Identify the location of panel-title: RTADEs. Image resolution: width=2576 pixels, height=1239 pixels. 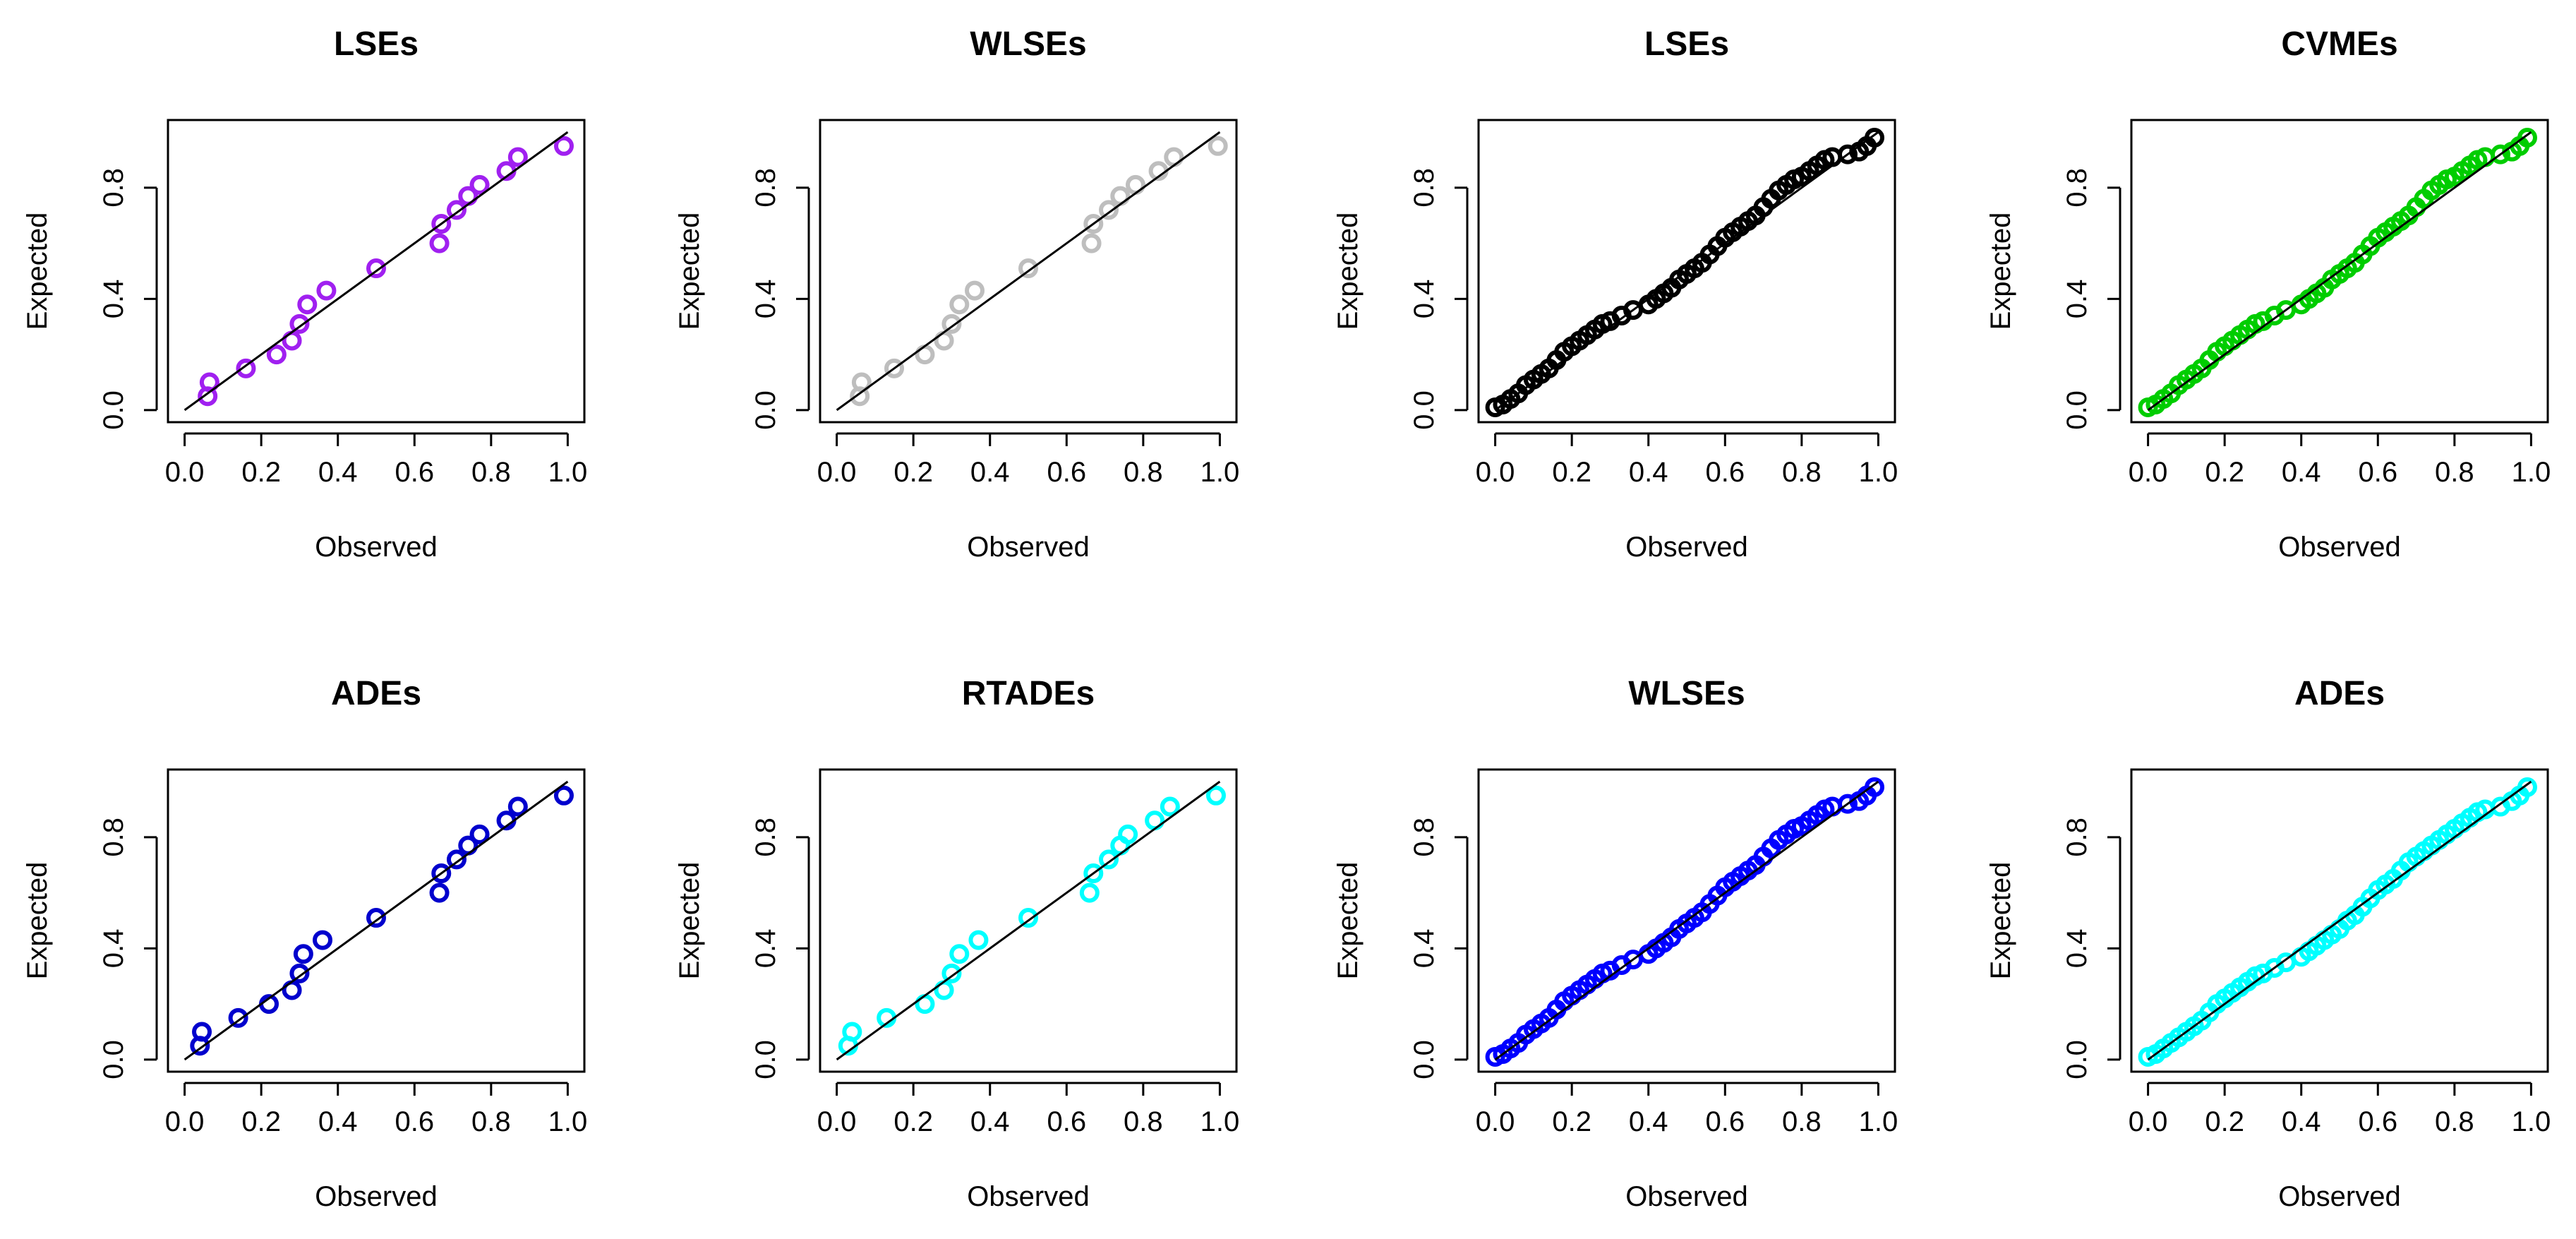
(1028, 693).